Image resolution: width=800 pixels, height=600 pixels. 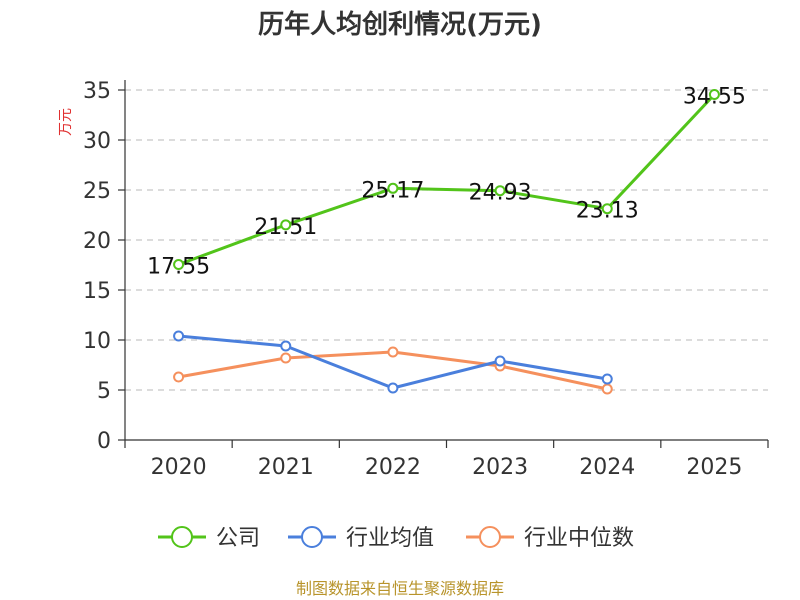 What do you see at coordinates (209, 538) in the screenshot?
I see `legend-item-0: 公司` at bounding box center [209, 538].